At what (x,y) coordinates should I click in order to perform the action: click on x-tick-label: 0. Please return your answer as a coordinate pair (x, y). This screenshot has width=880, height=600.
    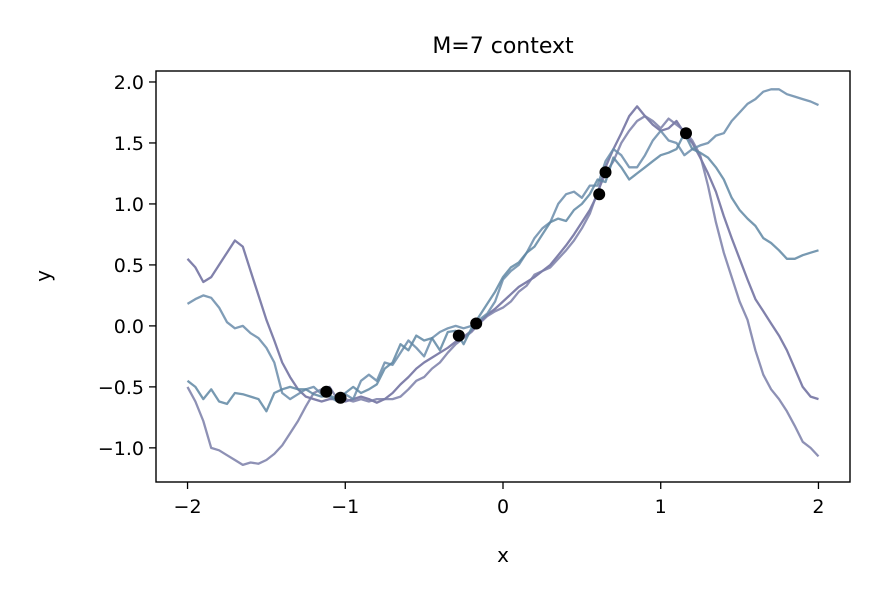
    Looking at the image, I should click on (503, 507).